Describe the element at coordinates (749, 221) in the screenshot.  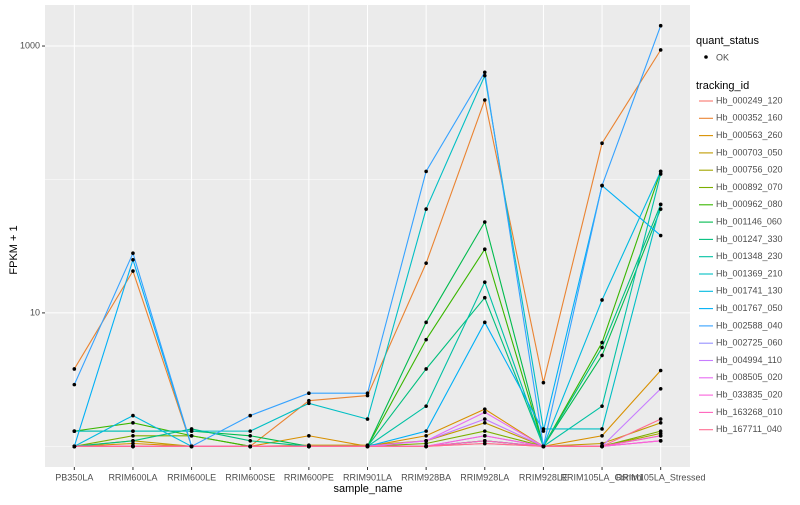
I see `legend-label: Hb_001146_060` at that location.